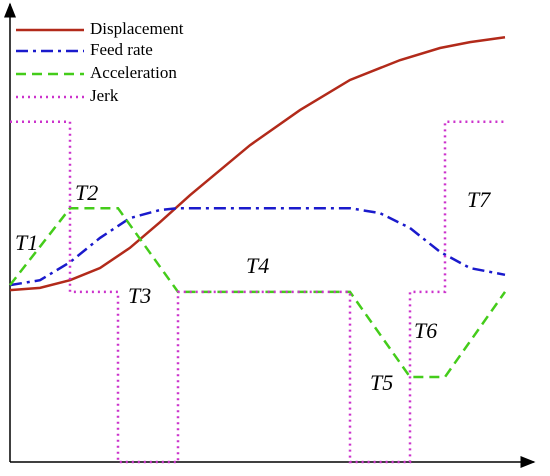 The width and height of the screenshot is (550, 476). Describe the element at coordinates (425, 330) in the screenshot. I see `phase-label: T6` at that location.